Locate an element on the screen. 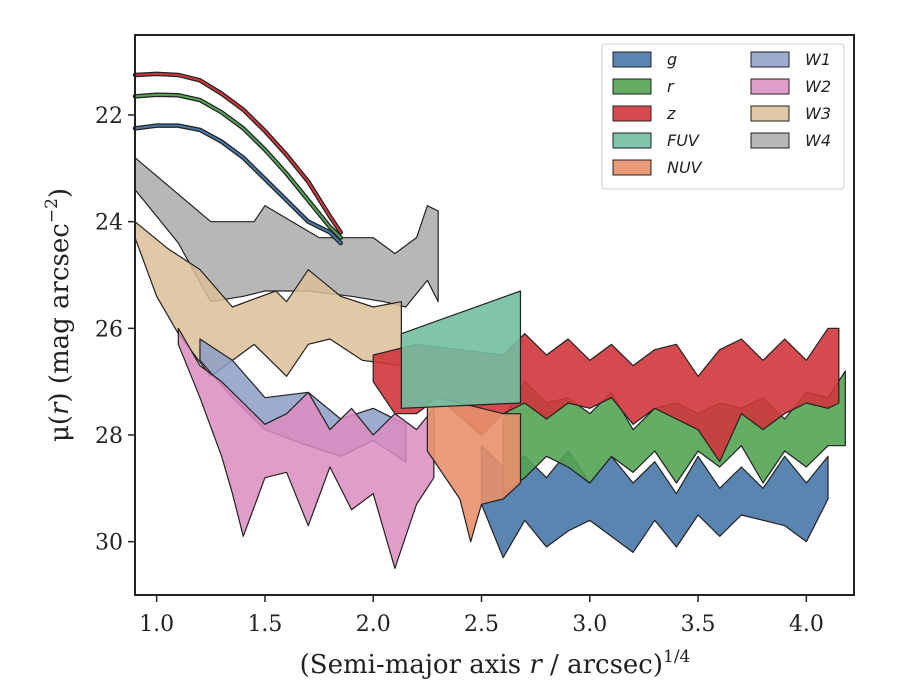  curve-z is located at coordinates (238, 153).